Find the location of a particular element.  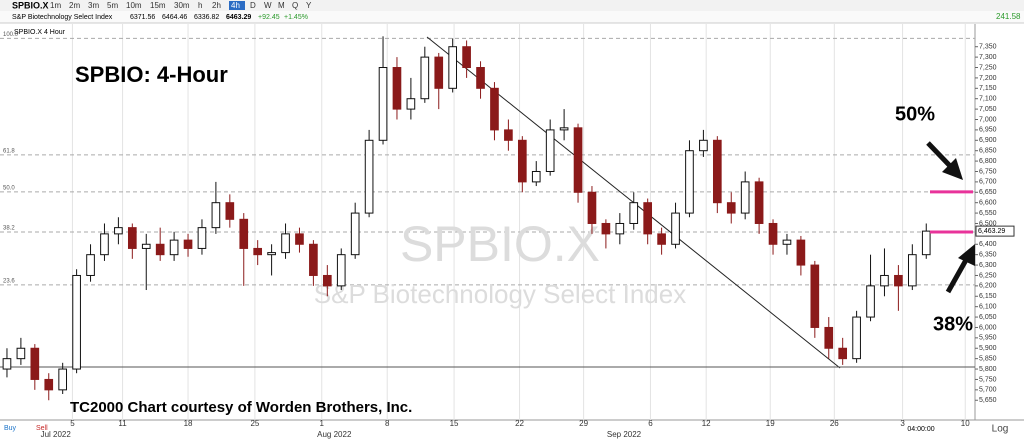

interval-button: 2h is located at coordinates (216, 5).